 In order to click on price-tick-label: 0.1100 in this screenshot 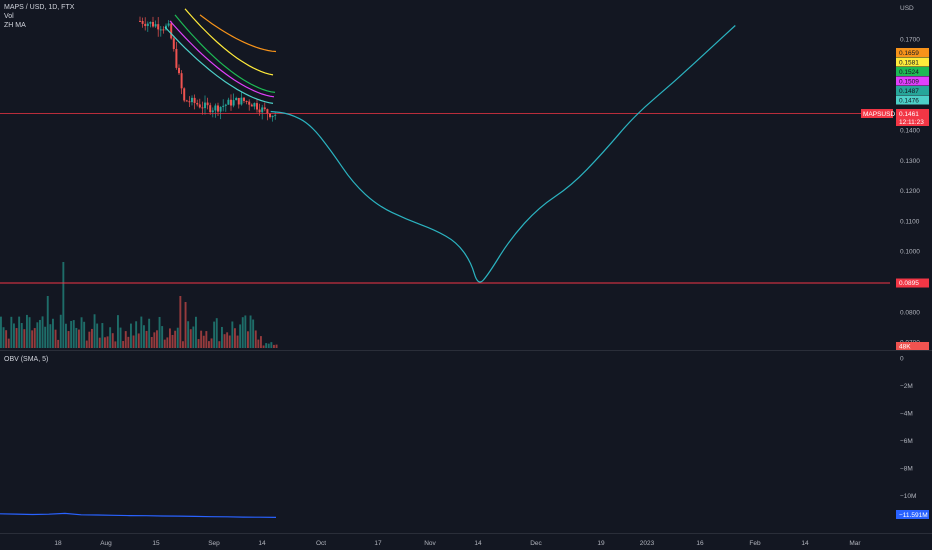, I will do `click(910, 221)`.